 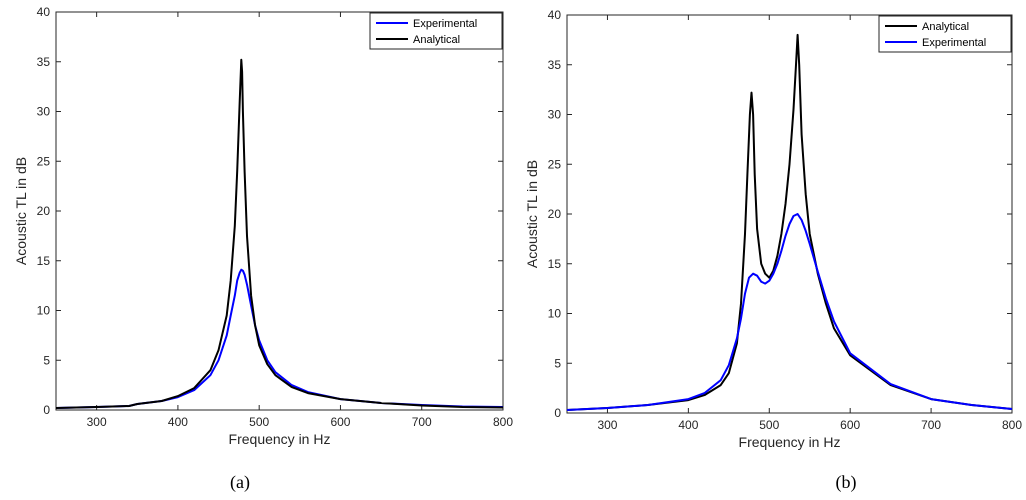 I want to click on chart-b-legend-label: Experimental, so click(x=954, y=43).